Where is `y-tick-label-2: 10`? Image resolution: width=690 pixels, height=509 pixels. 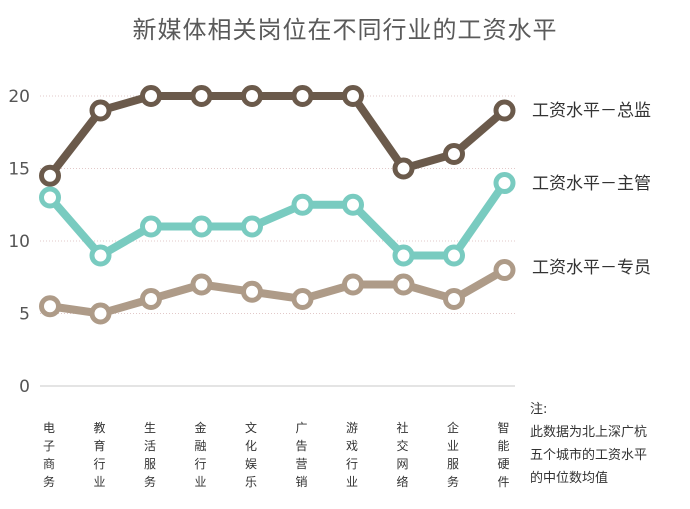 y-tick-label-2: 10 is located at coordinates (19, 242).